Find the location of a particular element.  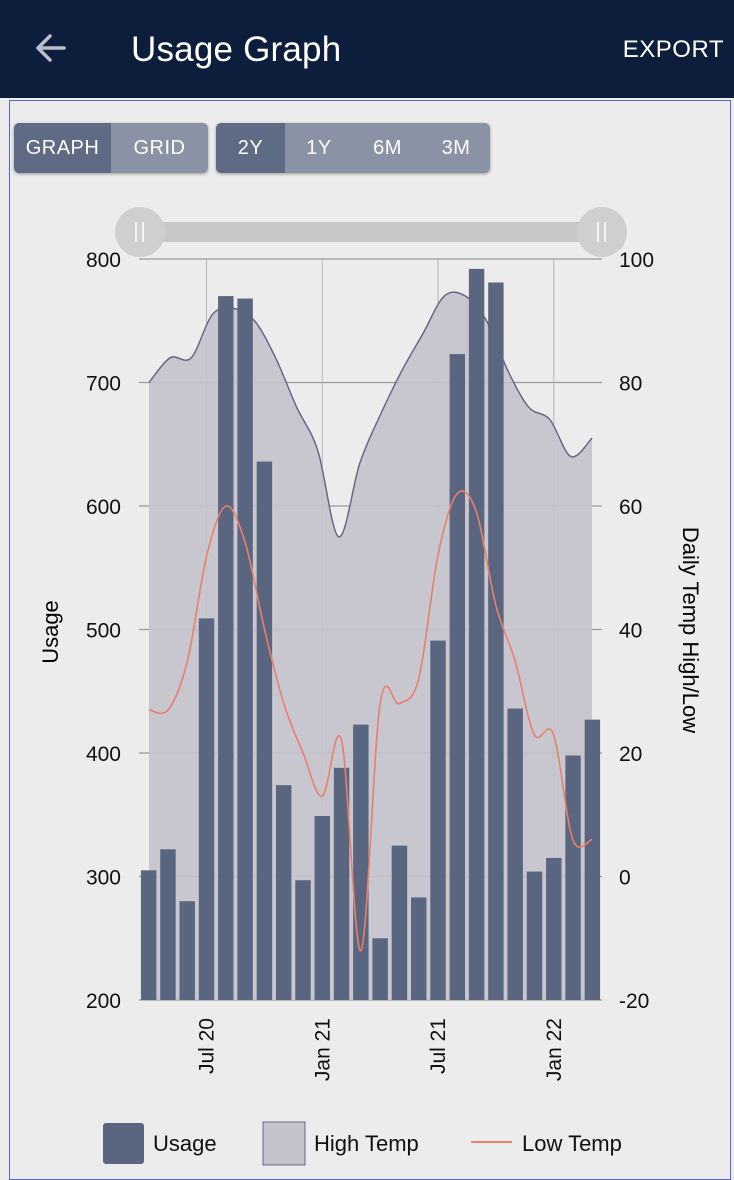

grid-tab: GRID is located at coordinates (159, 148).